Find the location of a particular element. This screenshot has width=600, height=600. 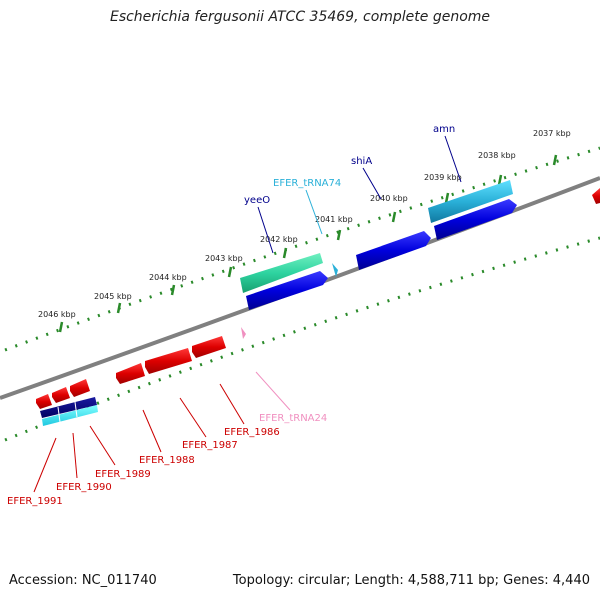

gene-efer-1991 is located at coordinates (44, 401).